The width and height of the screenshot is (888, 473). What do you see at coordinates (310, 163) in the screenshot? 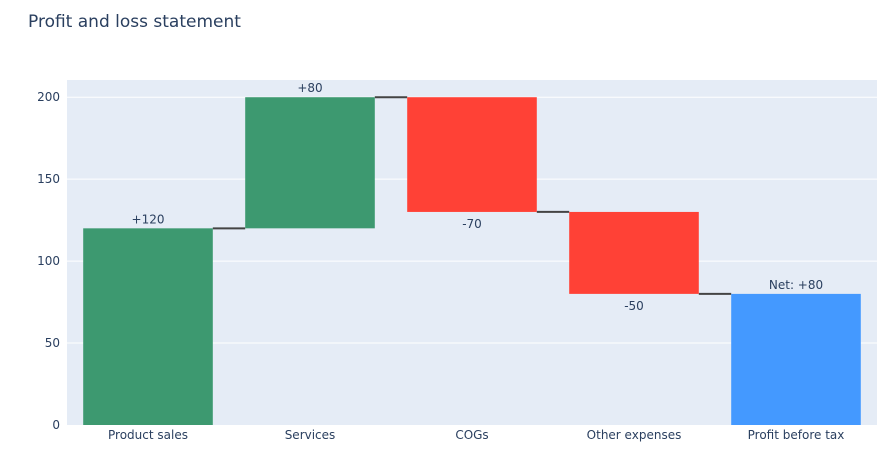
I see `bar-services` at bounding box center [310, 163].